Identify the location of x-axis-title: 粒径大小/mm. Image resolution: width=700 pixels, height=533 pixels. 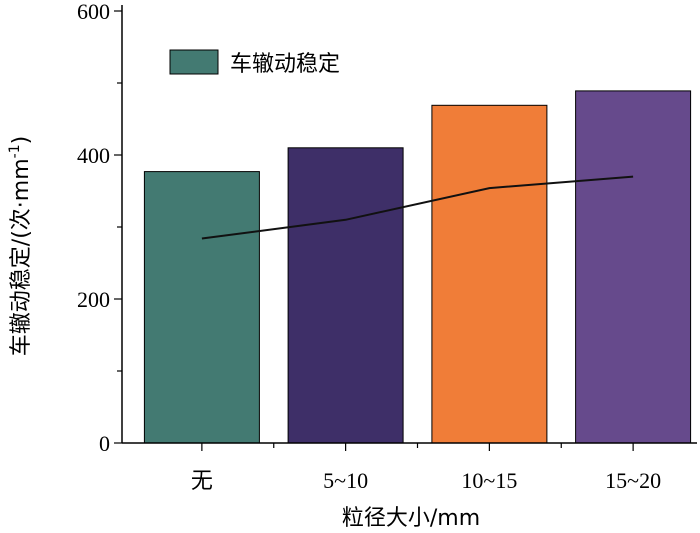
(411, 518).